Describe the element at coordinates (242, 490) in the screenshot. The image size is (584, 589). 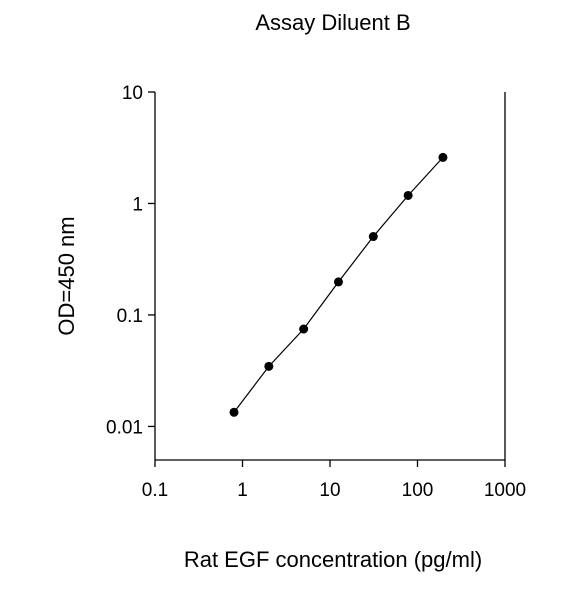
I see `x-tick-label: 1` at that location.